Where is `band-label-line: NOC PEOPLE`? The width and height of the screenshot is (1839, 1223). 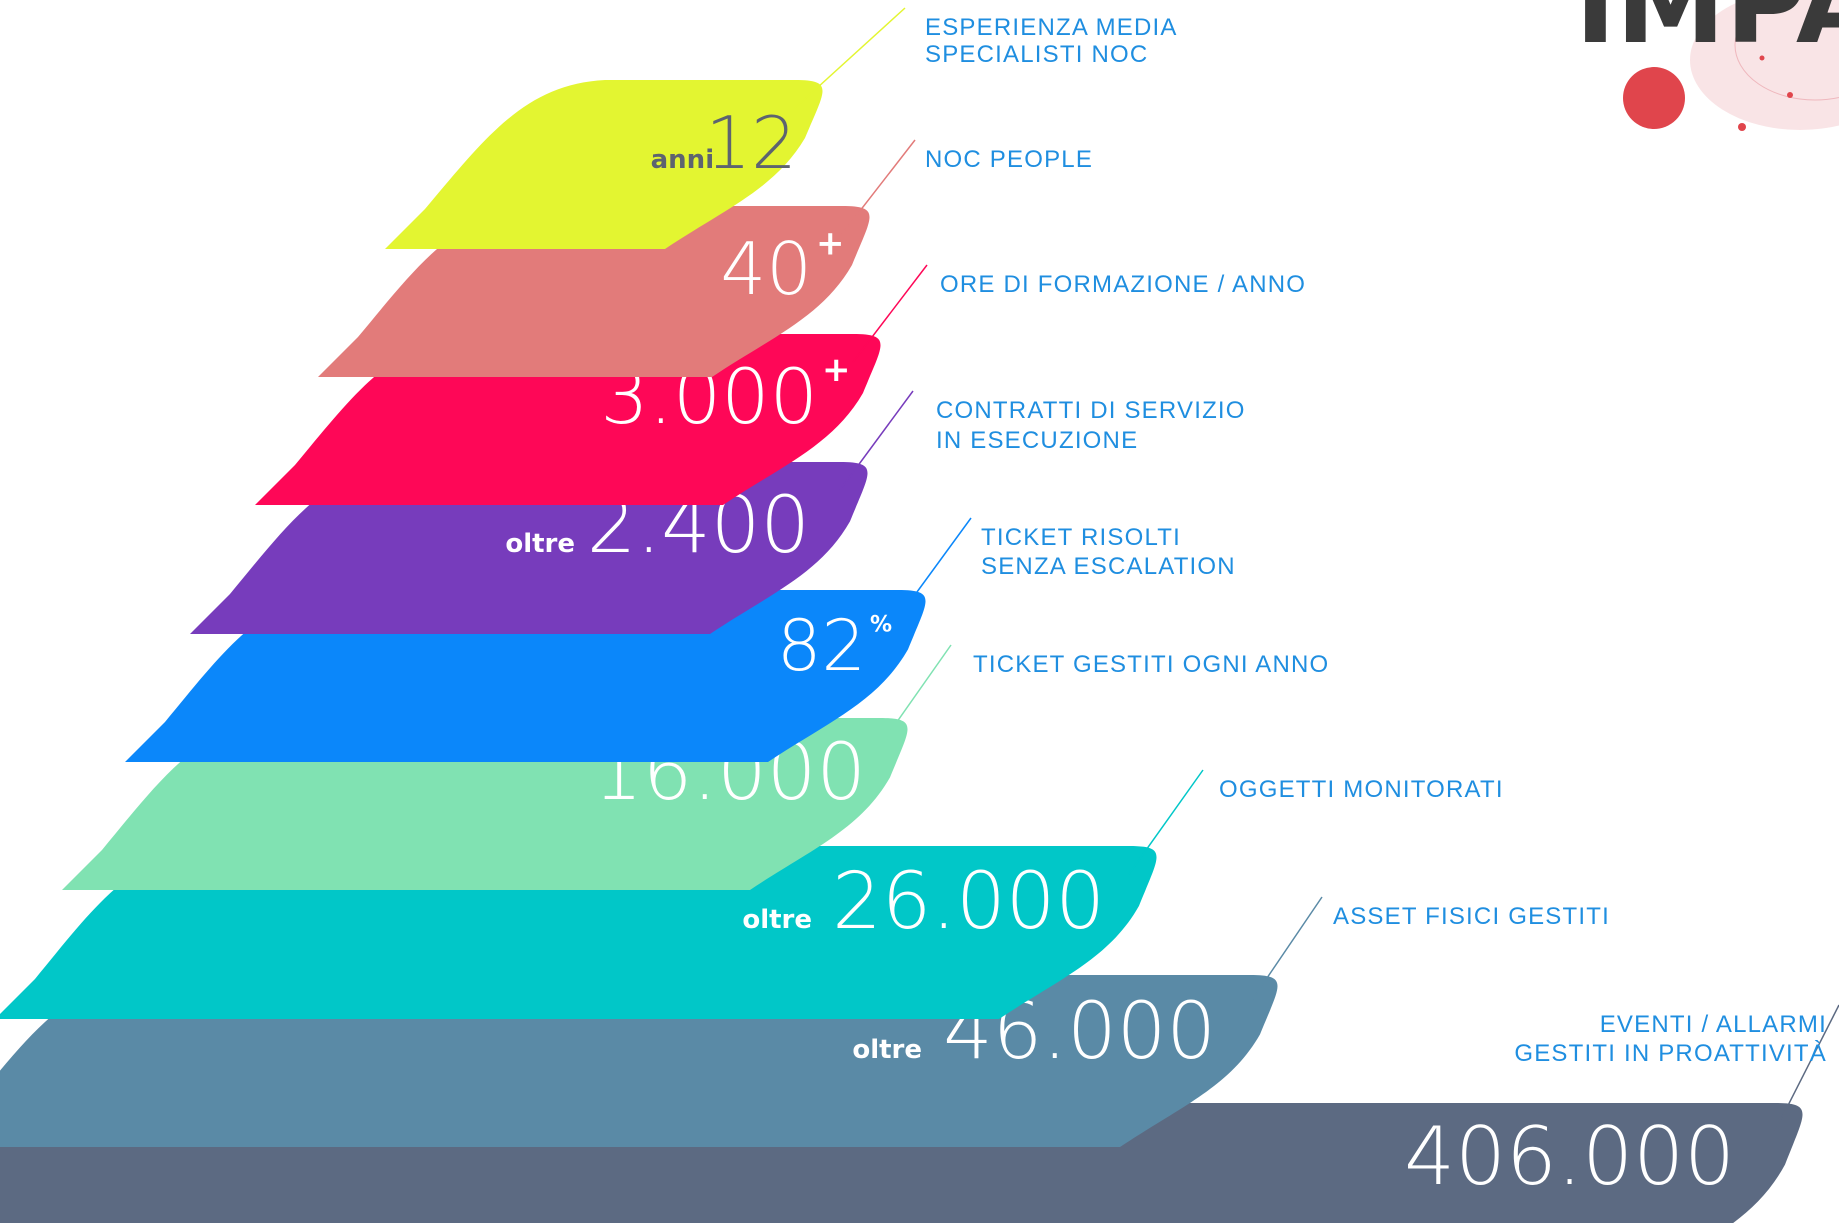 band-label-line: NOC PEOPLE is located at coordinates (1009, 159).